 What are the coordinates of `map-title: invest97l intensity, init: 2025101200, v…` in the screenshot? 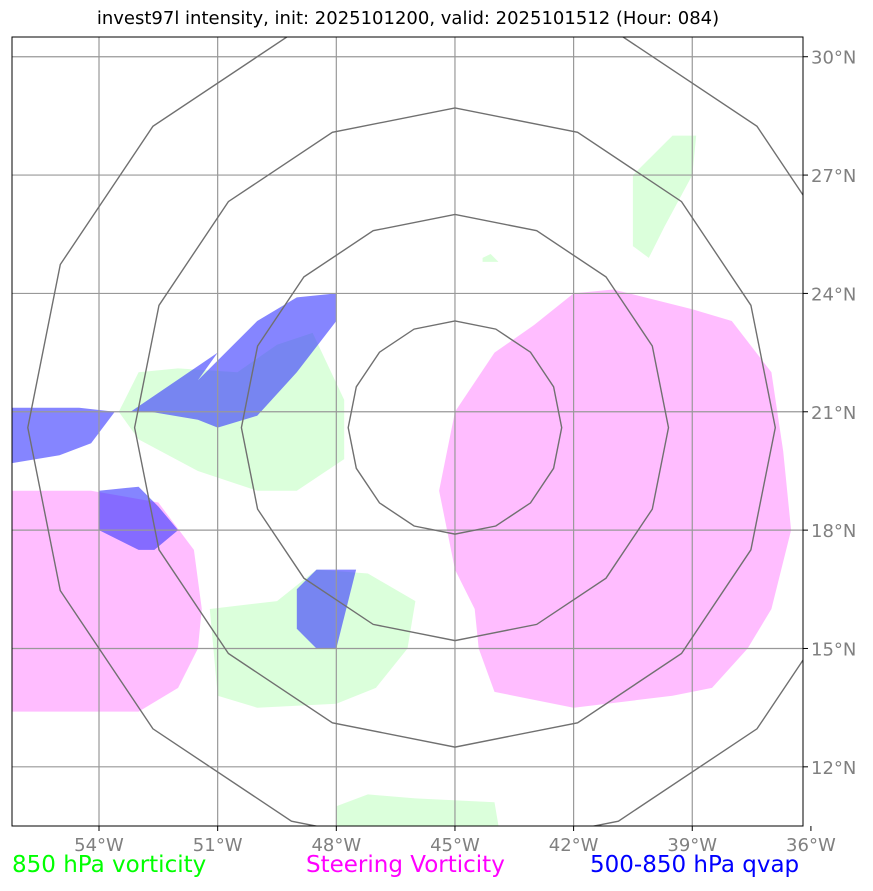 It's located at (408, 18).